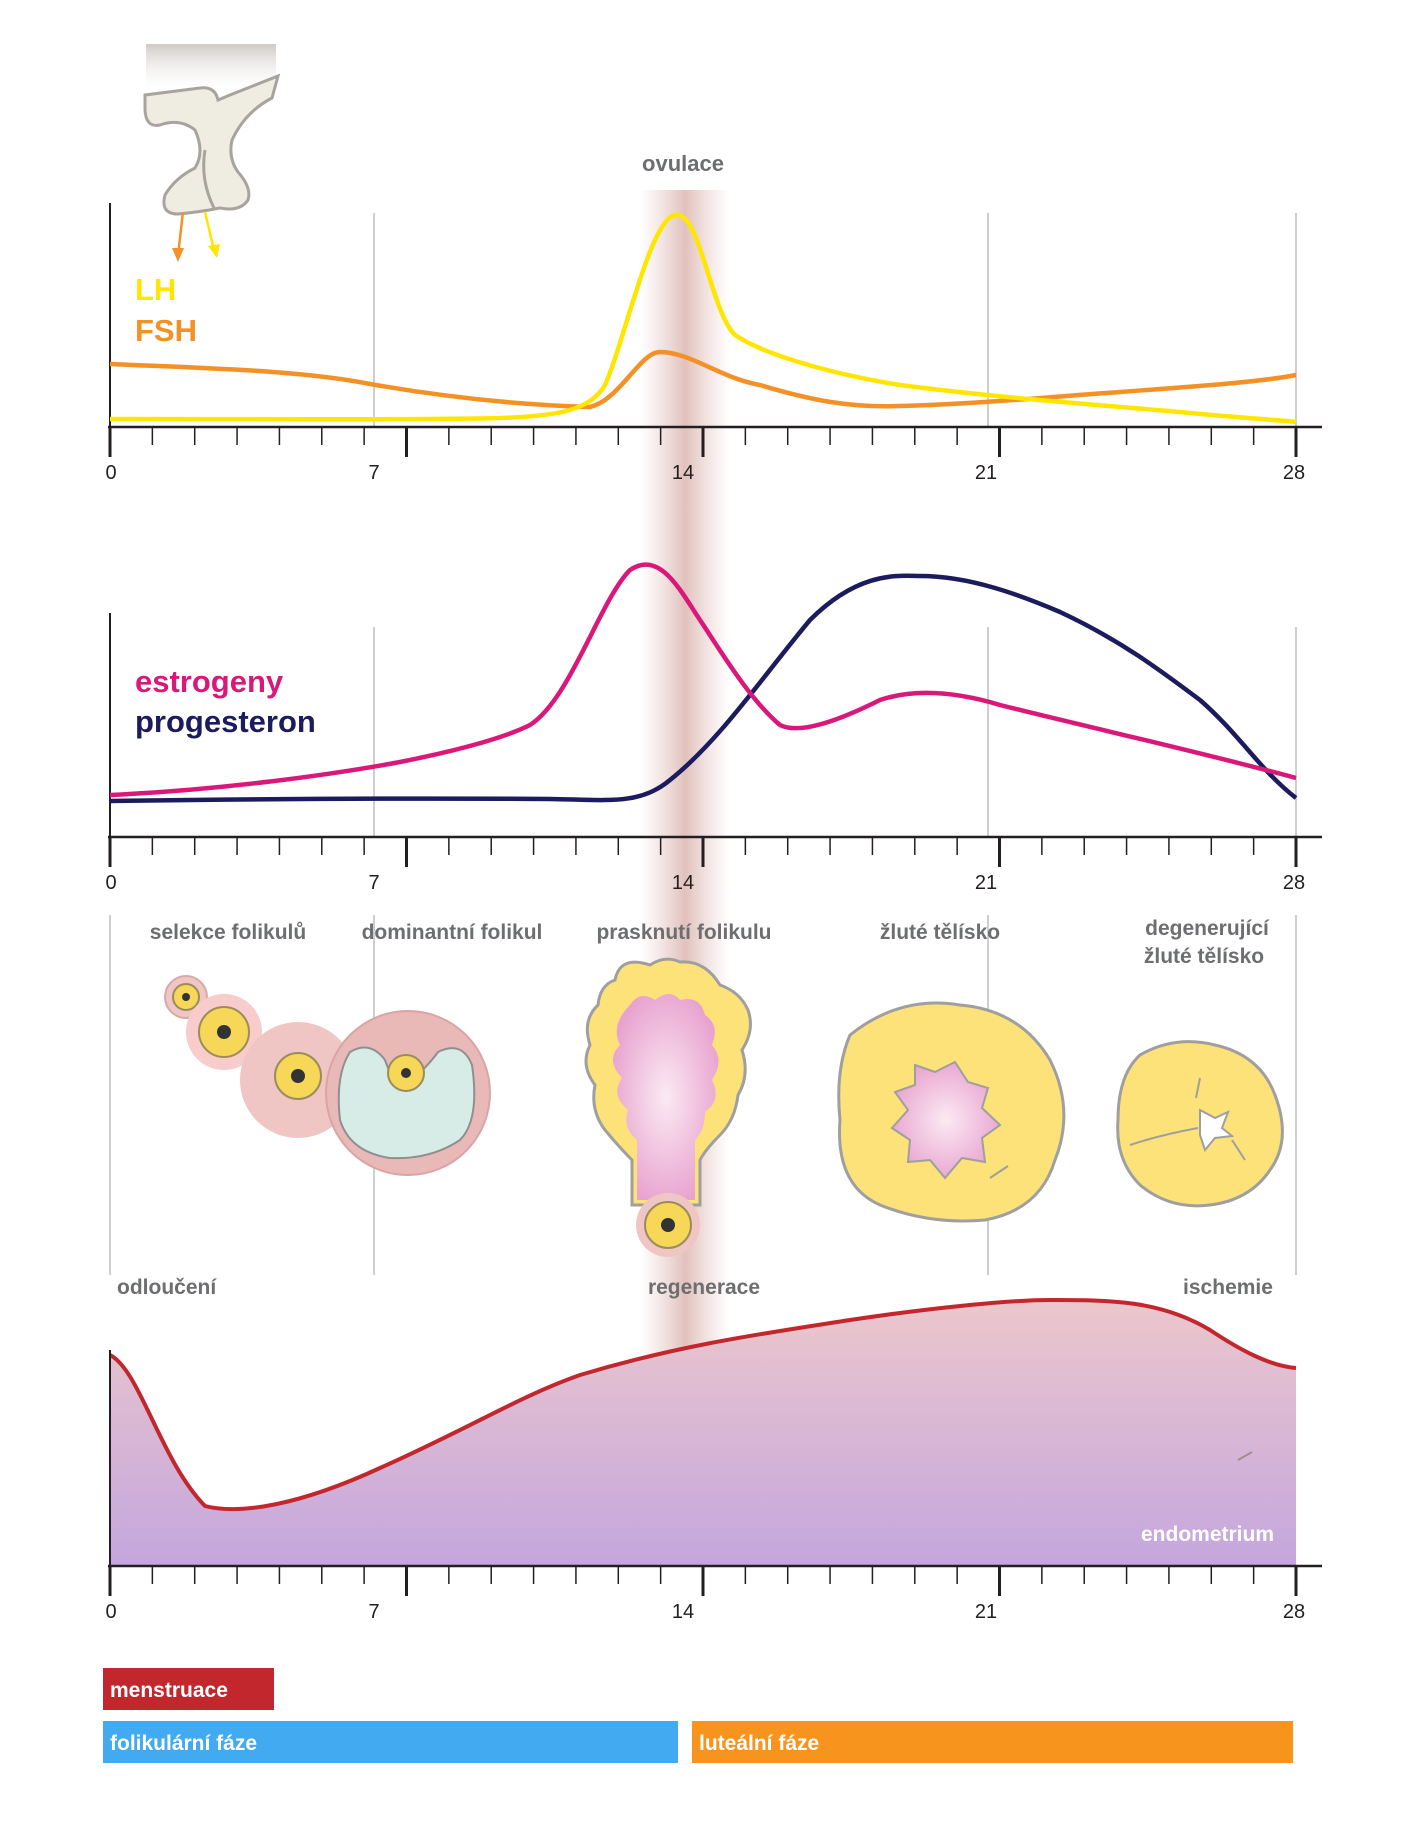 This screenshot has width=1417, height=1834. I want to click on dominant-follicle-illustration, so click(408, 1093).